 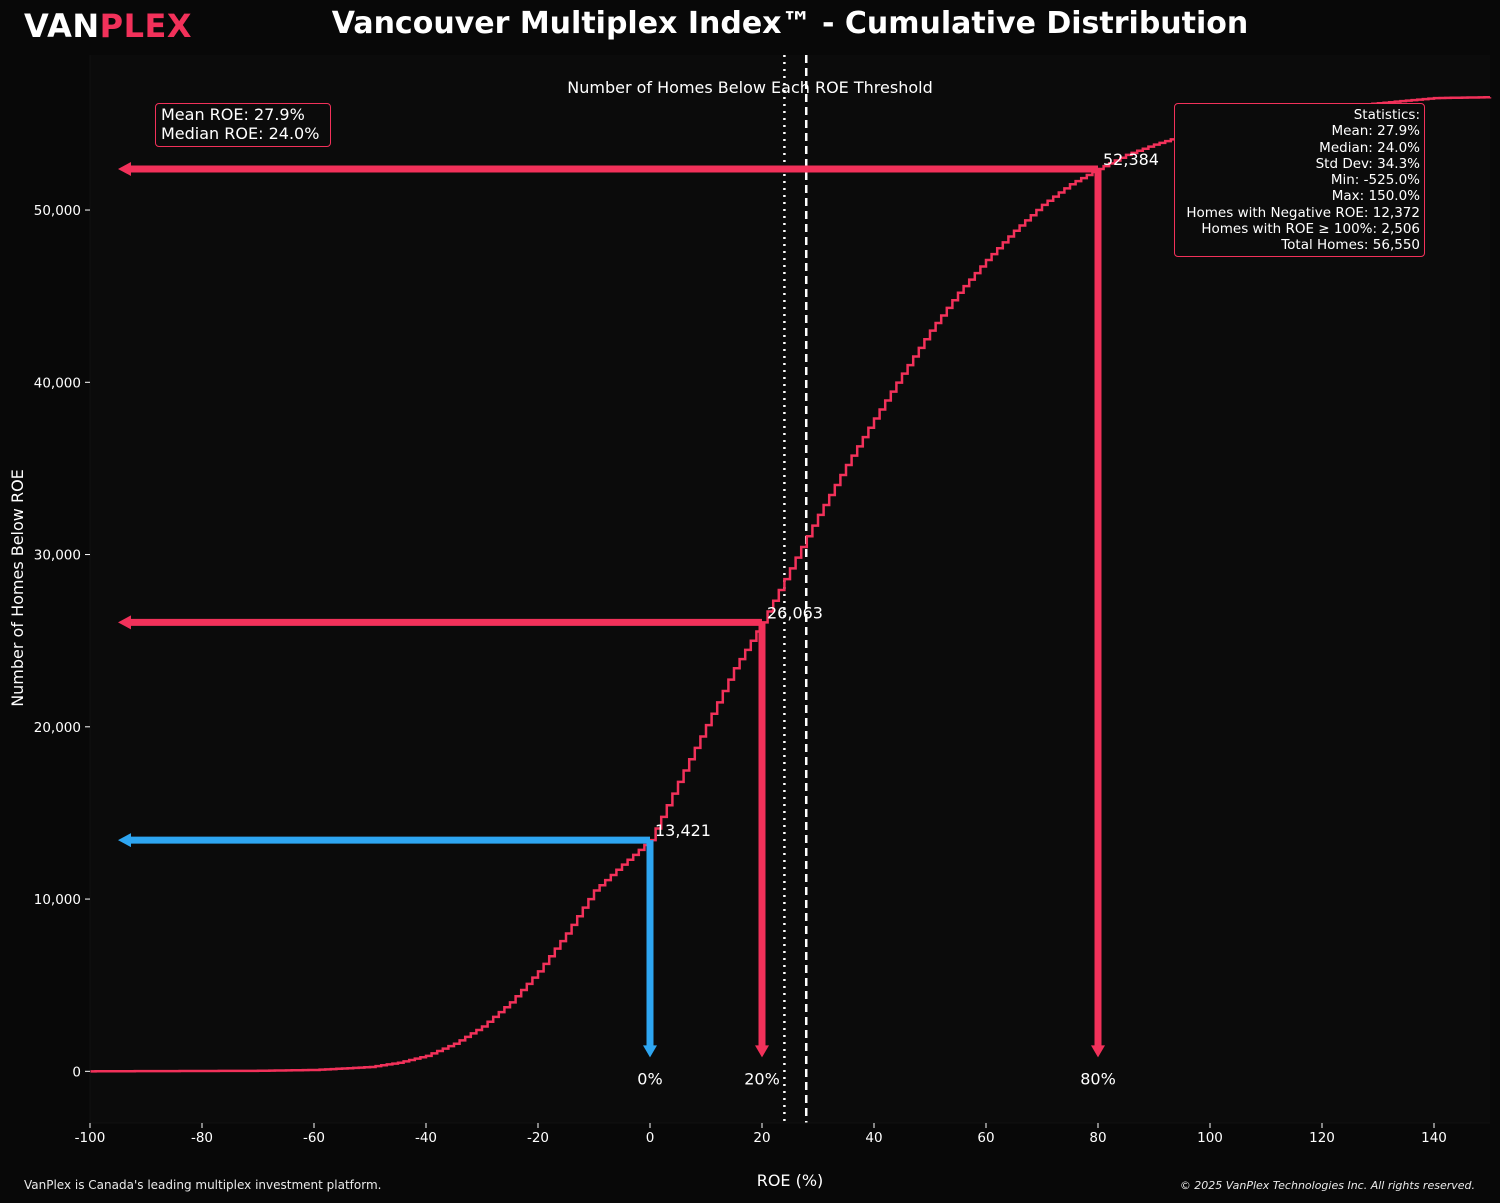 What do you see at coordinates (240, 133) in the screenshot?
I see `median-roe-text: Median ROE: 24.0%` at bounding box center [240, 133].